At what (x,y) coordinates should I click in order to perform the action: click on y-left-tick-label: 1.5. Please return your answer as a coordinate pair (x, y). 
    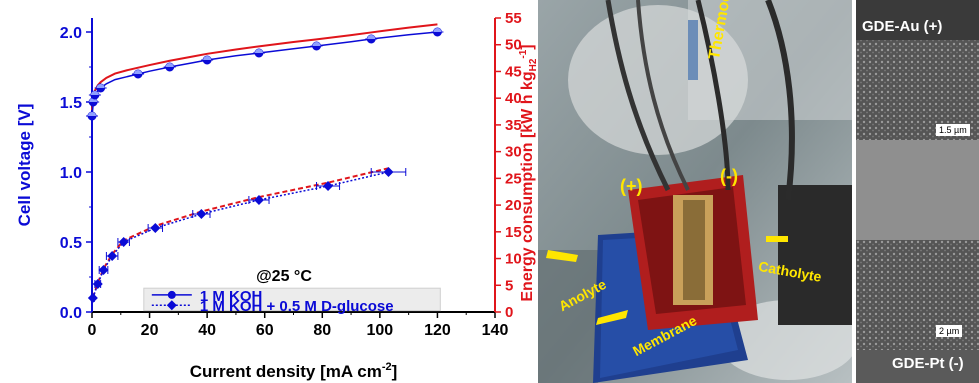
    Looking at the image, I should click on (71, 103).